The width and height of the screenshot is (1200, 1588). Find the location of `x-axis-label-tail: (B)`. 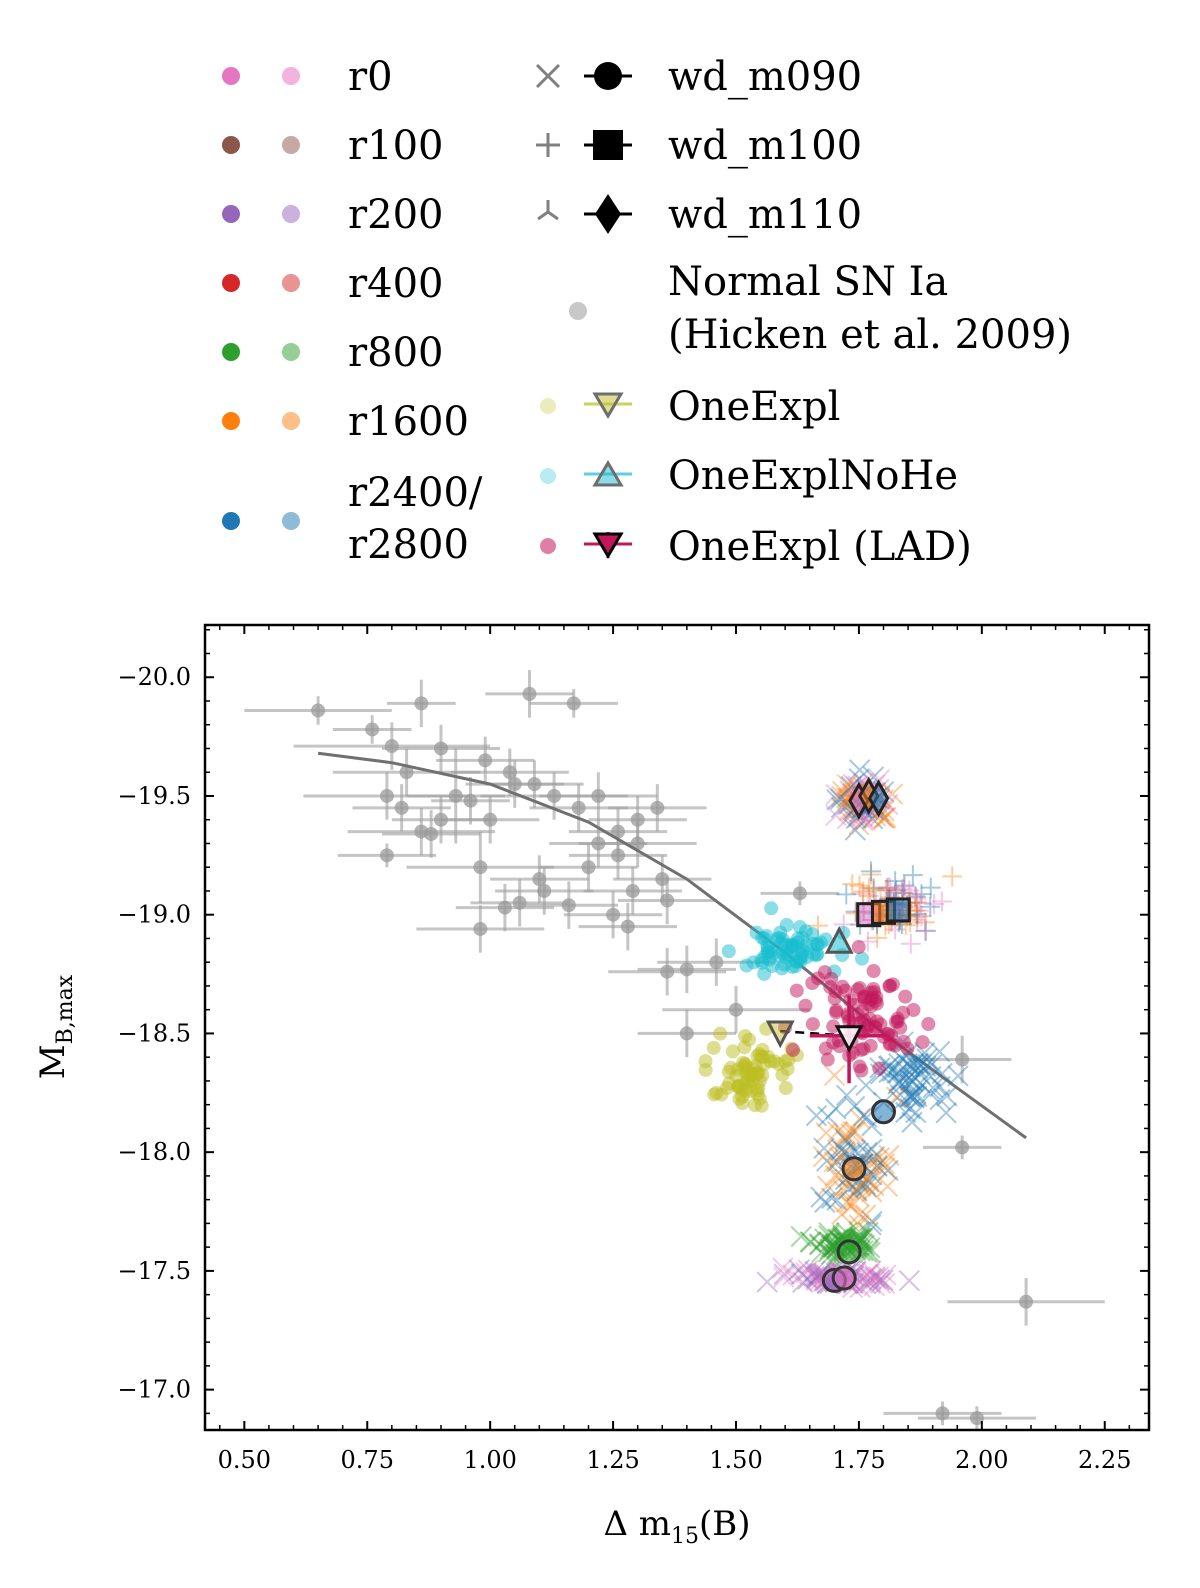

x-axis-label-tail: (B) is located at coordinates (725, 1524).